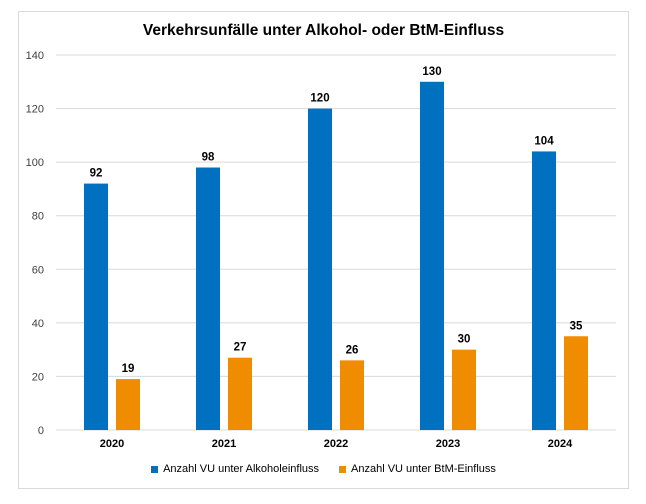  Describe the element at coordinates (128, 404) in the screenshot. I see `bar-btm-2020` at that location.